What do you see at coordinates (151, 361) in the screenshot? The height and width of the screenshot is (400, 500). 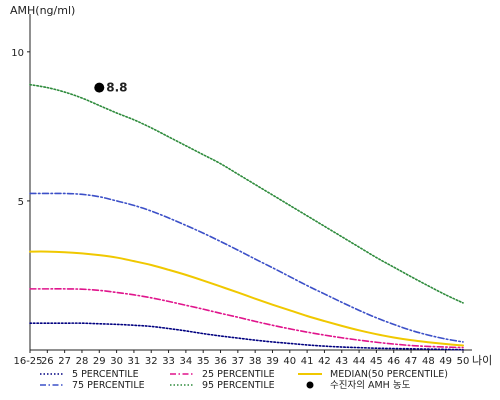 I see `x-tick-label: 32` at bounding box center [151, 361].